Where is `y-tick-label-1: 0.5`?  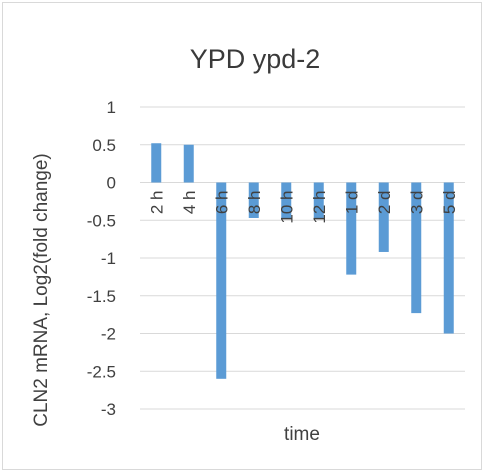
y-tick-label-1: 0.5 is located at coordinates (104, 145).